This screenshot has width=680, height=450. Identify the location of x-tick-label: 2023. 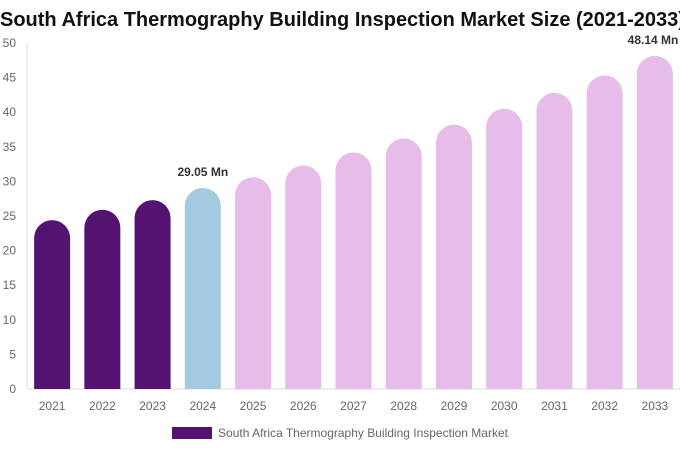
(152, 406).